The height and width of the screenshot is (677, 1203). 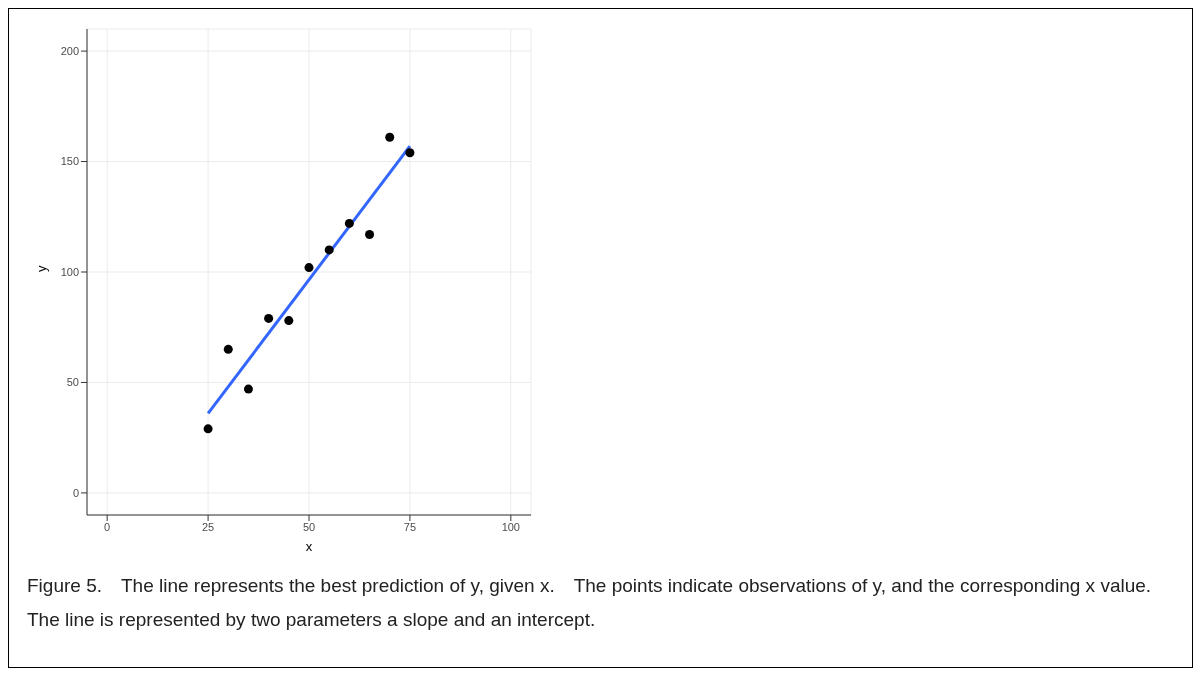 I want to click on y-tick-label: 100, so click(x=69, y=271).